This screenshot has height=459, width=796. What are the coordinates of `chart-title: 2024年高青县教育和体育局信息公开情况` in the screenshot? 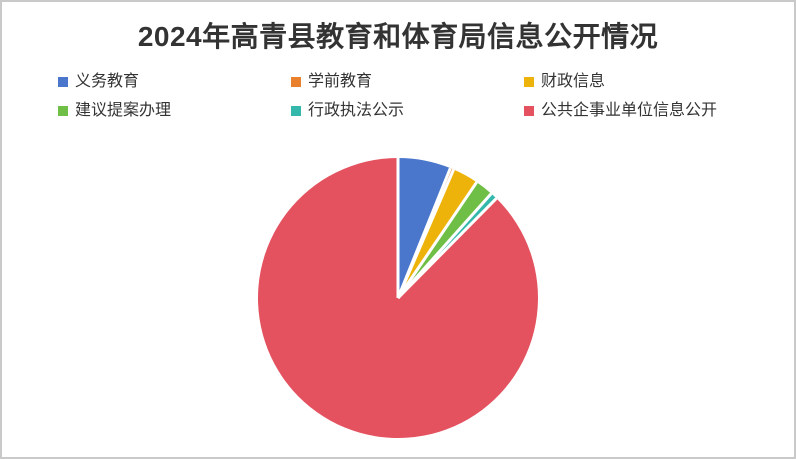 It's located at (398, 36).